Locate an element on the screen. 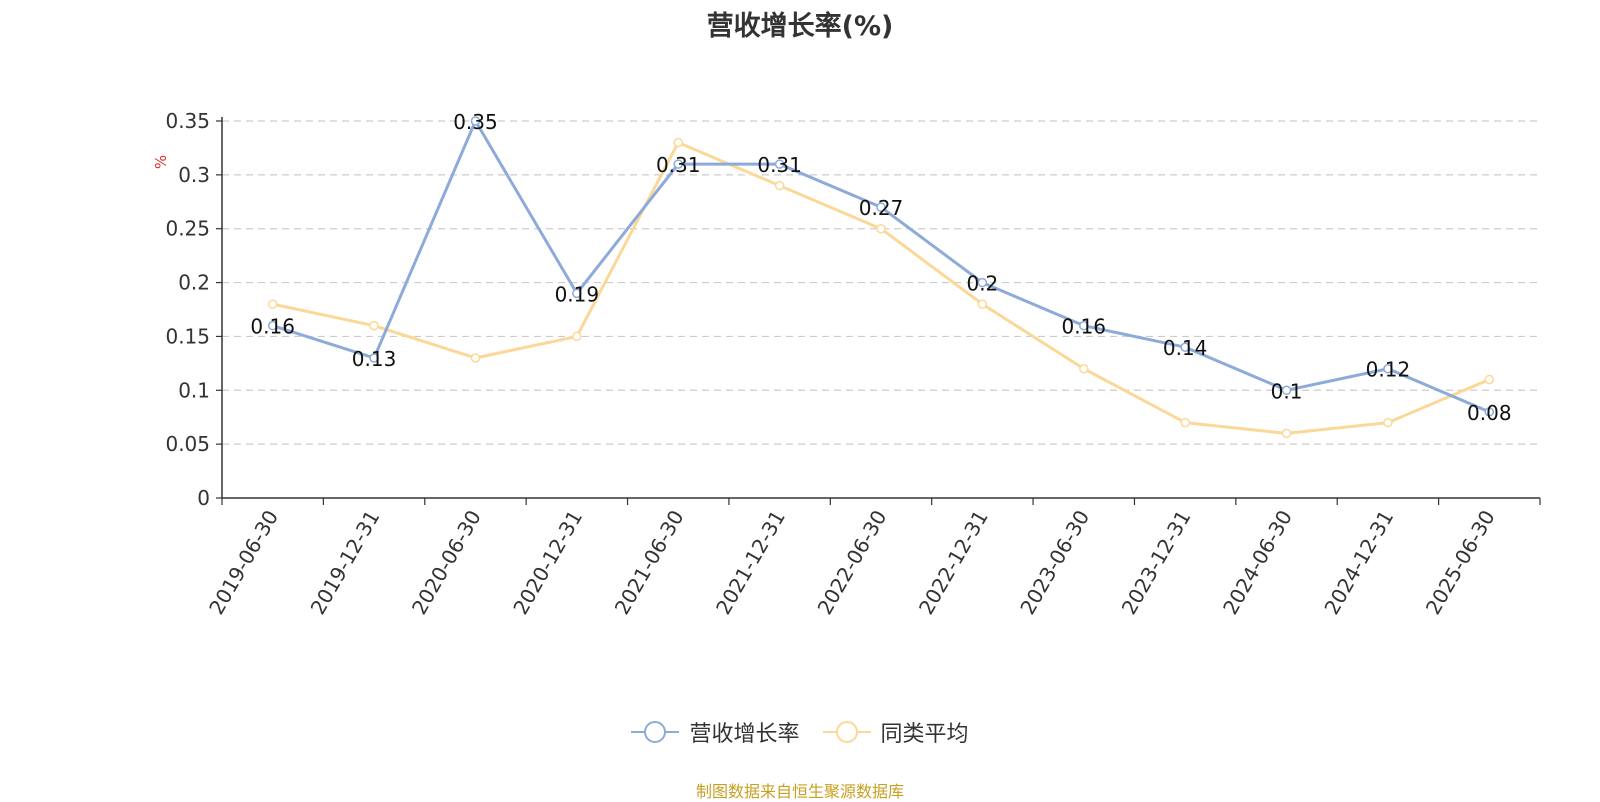 This screenshot has width=1600, height=802. x-tick-label: 2023-12-31 is located at coordinates (1156, 562).